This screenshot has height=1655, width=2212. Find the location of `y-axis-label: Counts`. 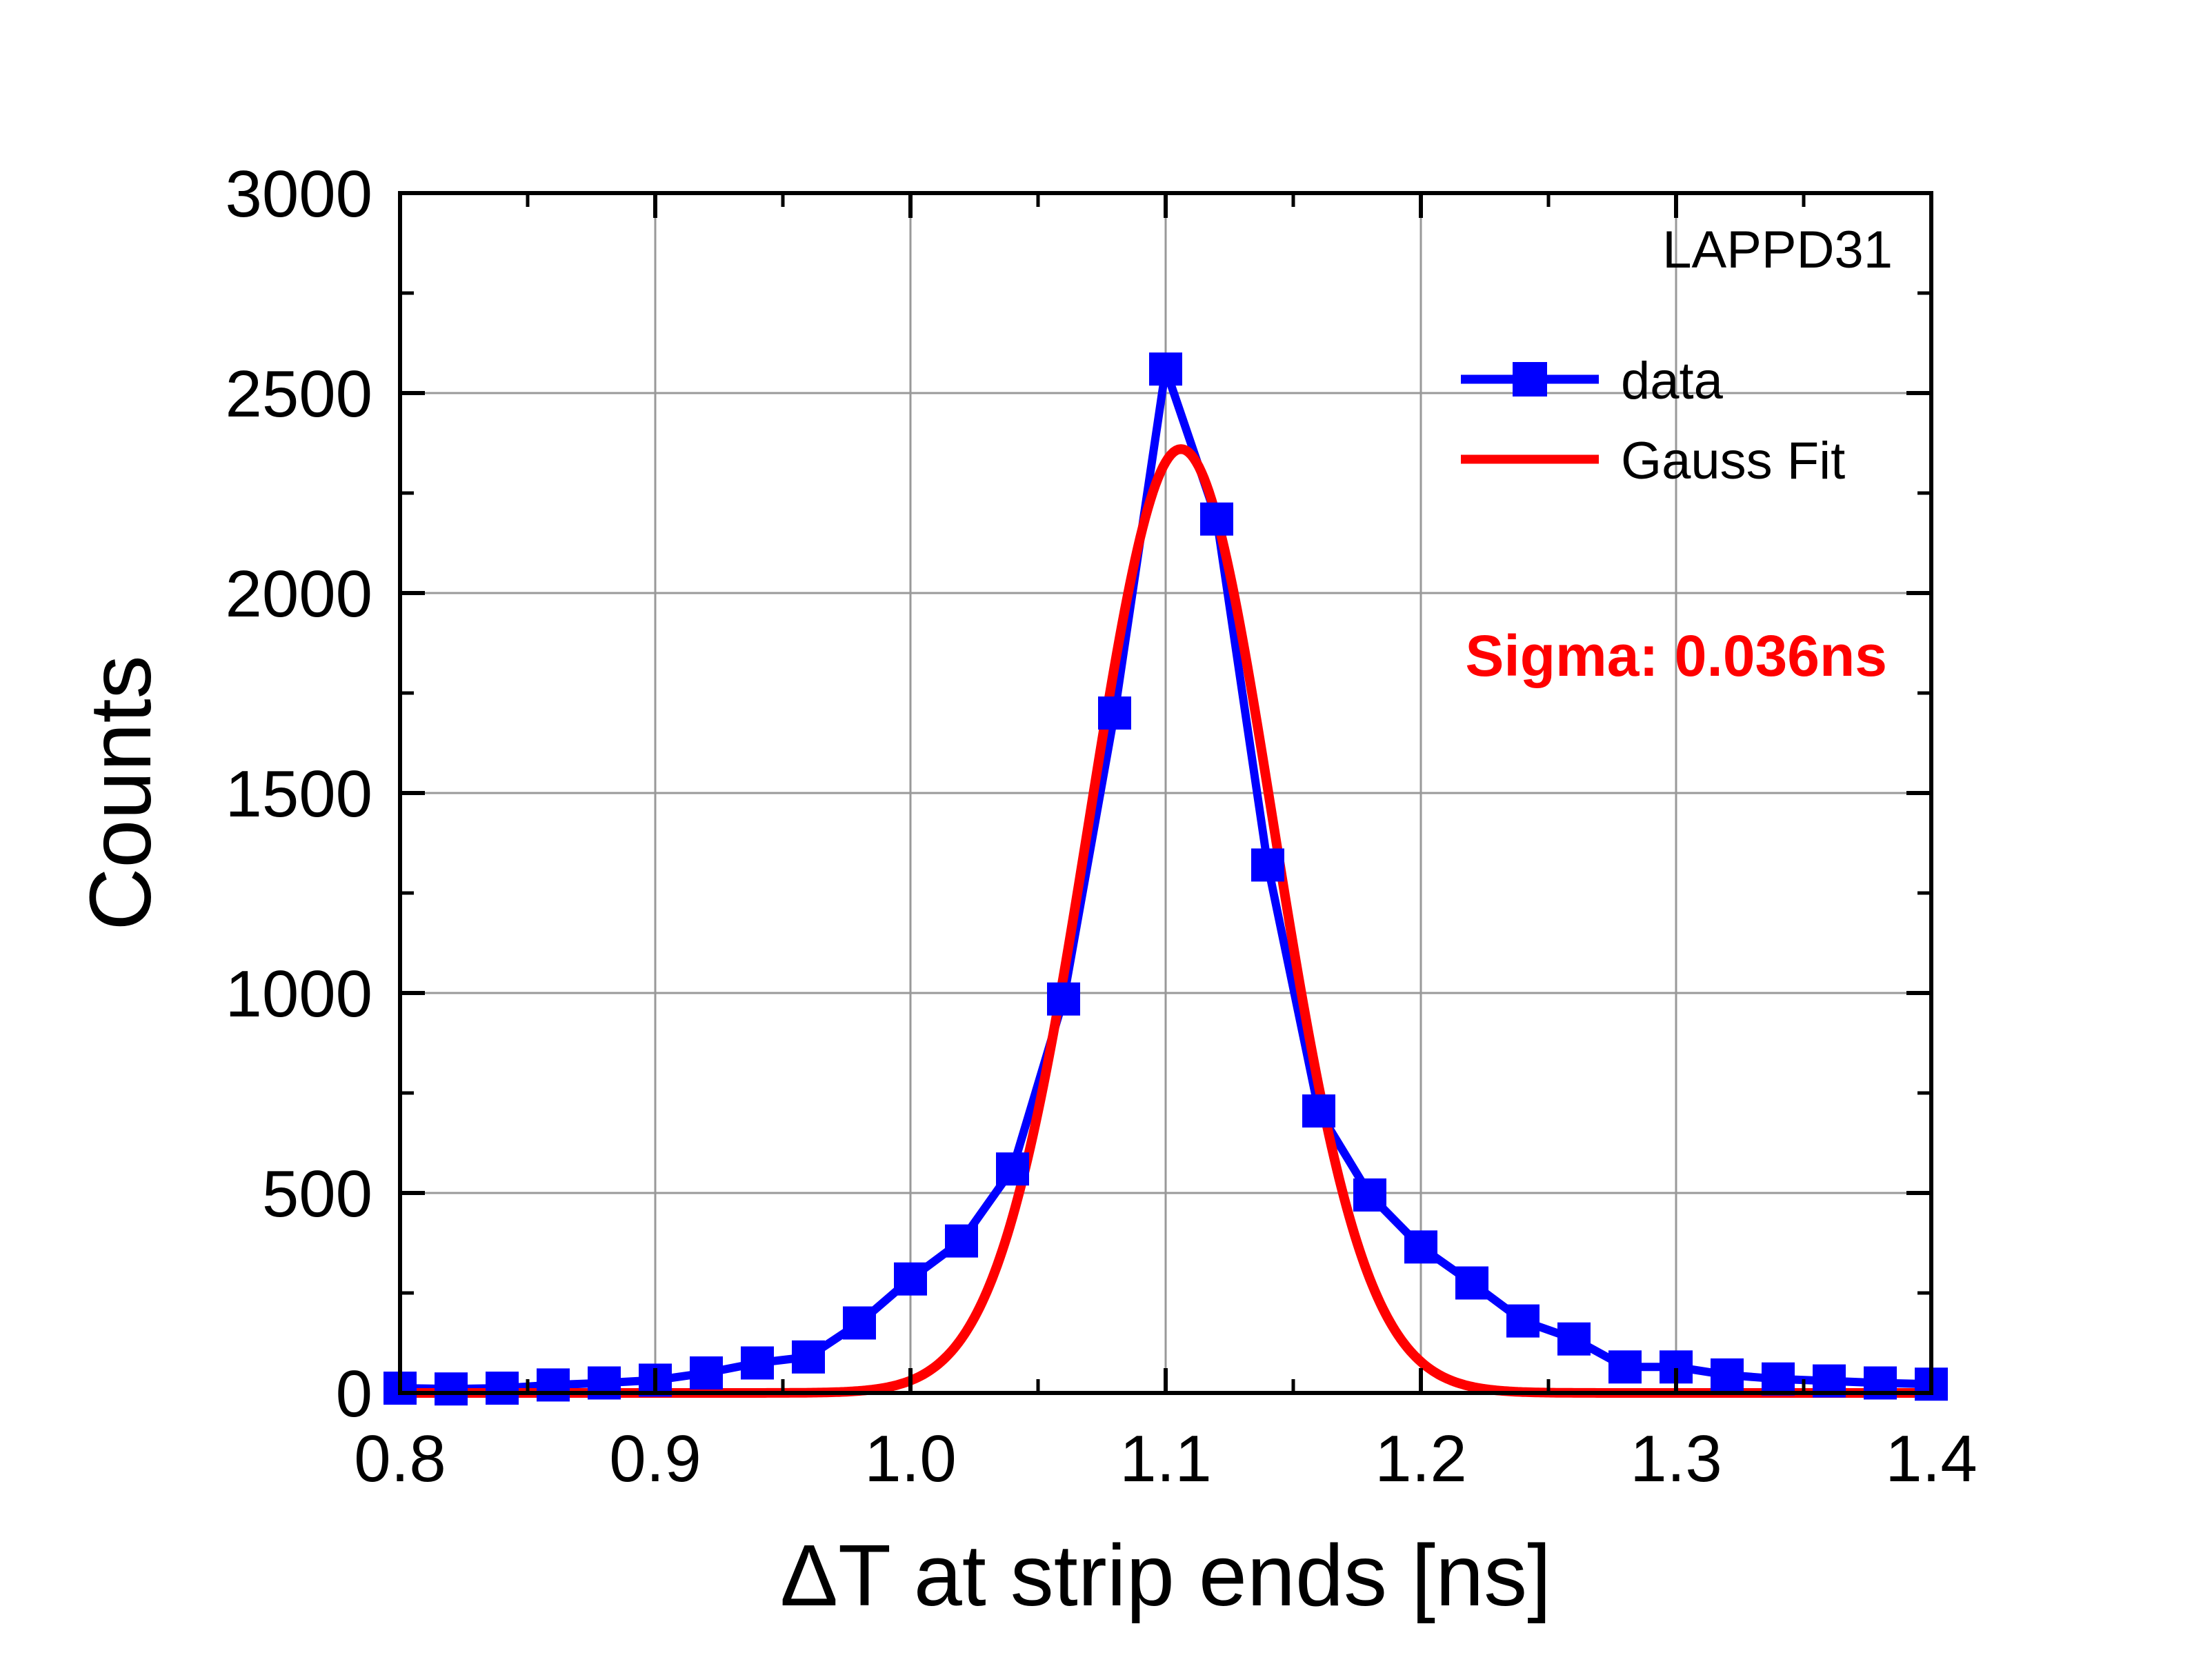

y-axis-label: Counts is located at coordinates (120, 792).